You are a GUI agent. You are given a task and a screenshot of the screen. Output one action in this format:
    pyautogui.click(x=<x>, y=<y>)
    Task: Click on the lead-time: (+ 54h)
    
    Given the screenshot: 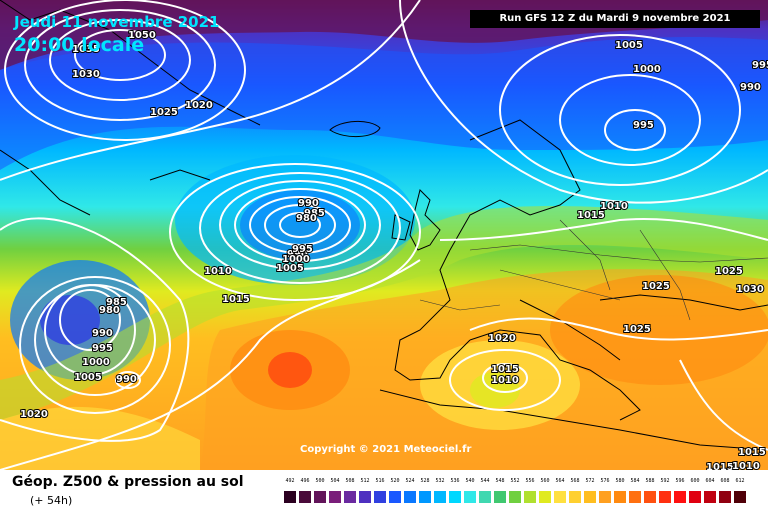 What is the action you would take?
    pyautogui.click(x=51, y=500)
    